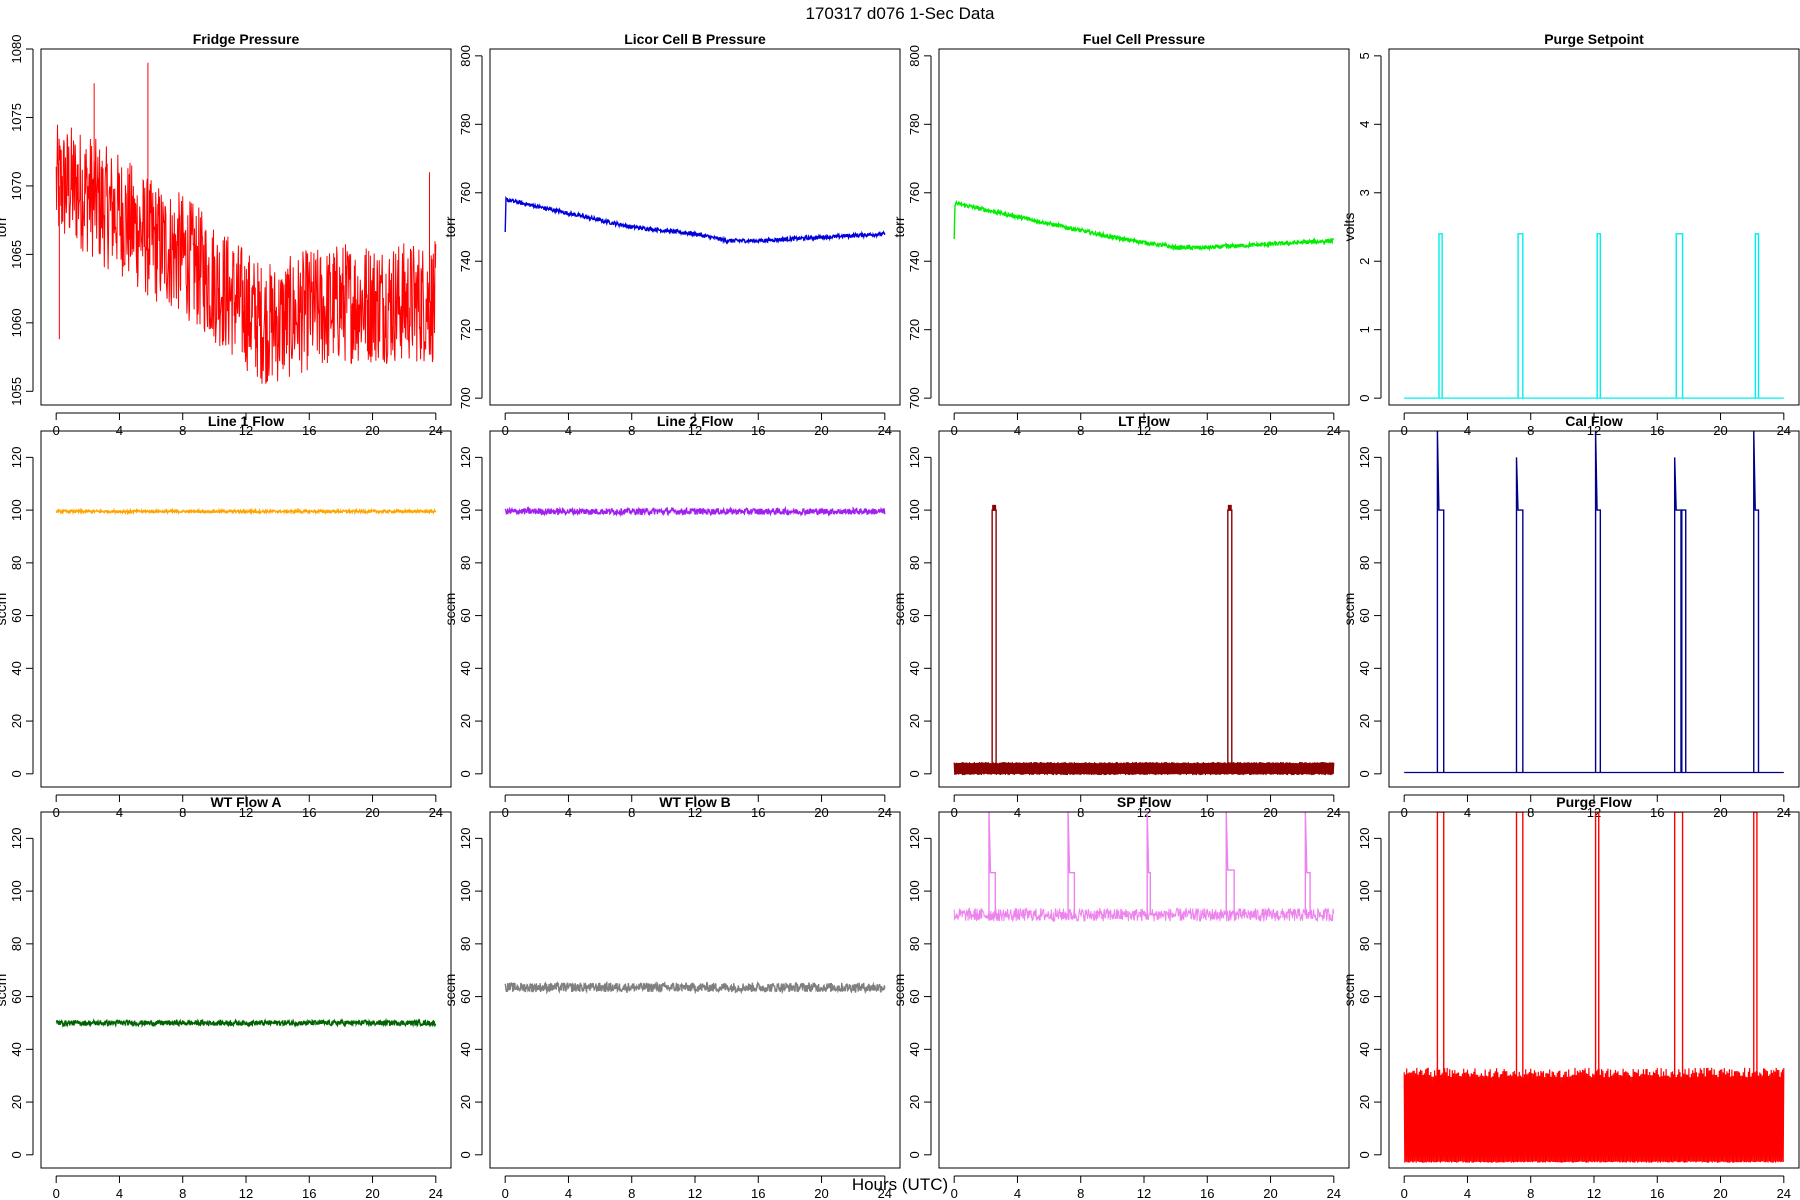 The image size is (1800, 1200). What do you see at coordinates (885, 1193) in the screenshot?
I see `x-tick-label: 24` at bounding box center [885, 1193].